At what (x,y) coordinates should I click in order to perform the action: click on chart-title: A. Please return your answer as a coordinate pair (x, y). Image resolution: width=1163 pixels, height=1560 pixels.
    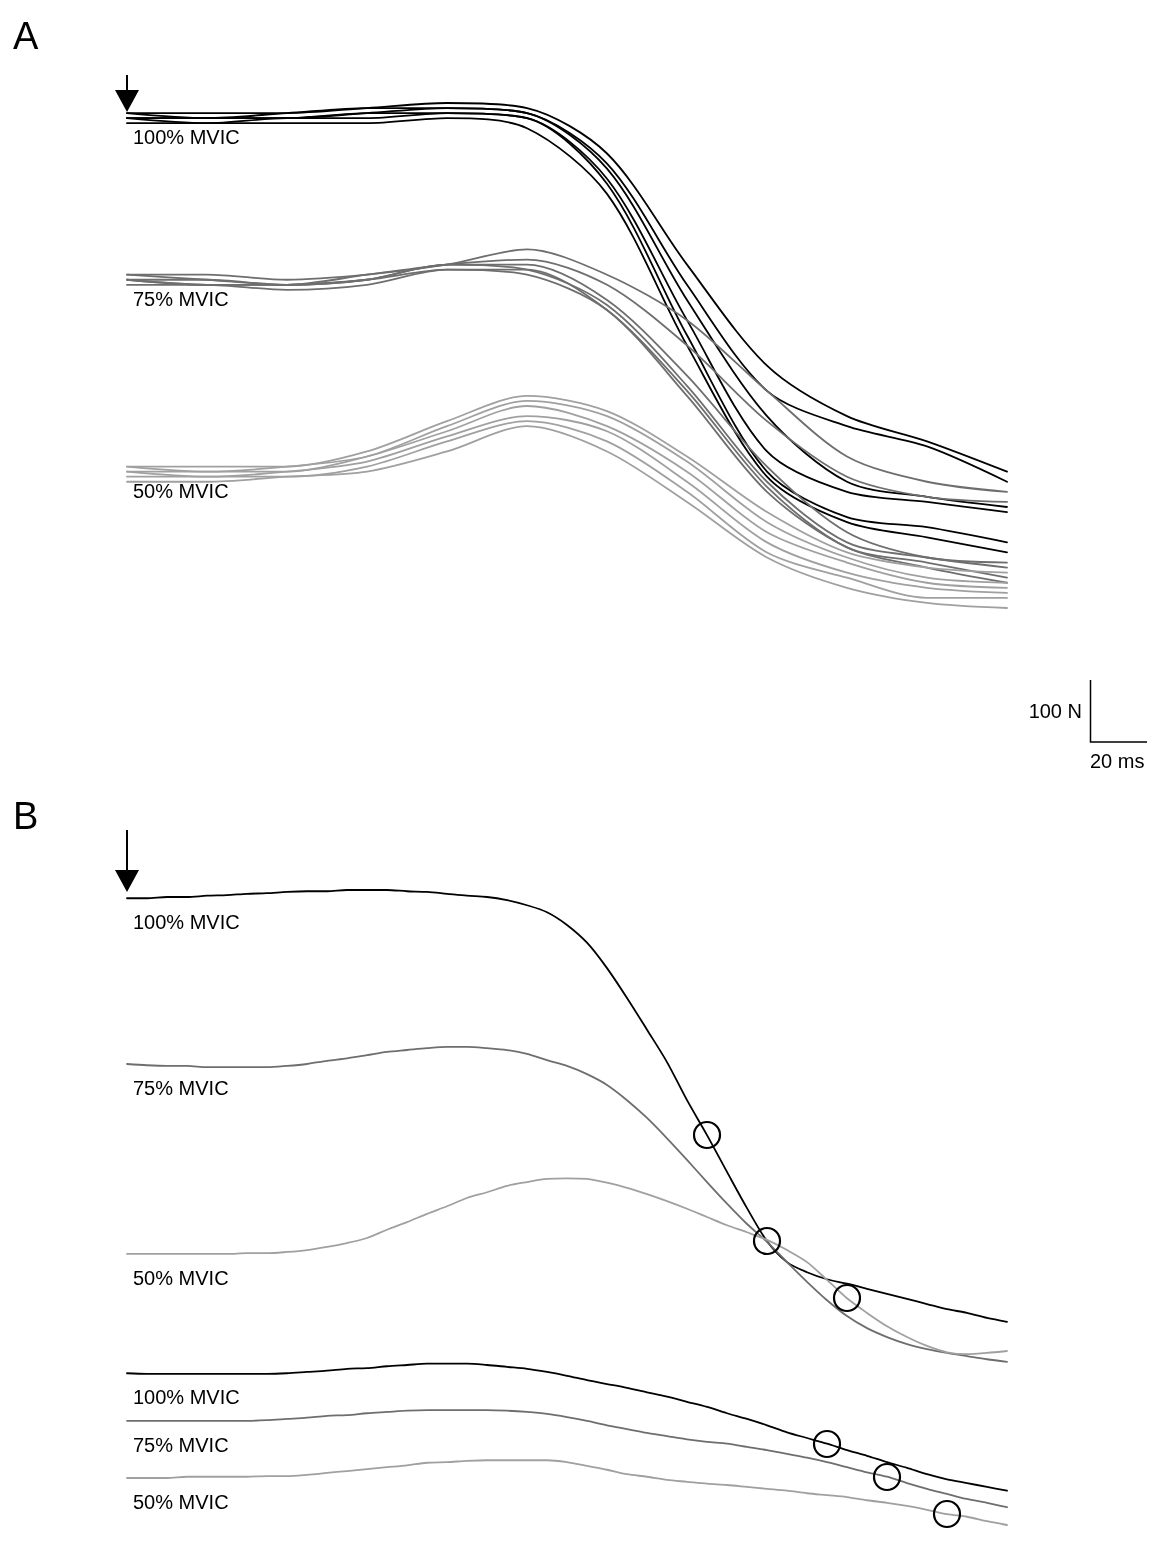
    Looking at the image, I should click on (26, 36).